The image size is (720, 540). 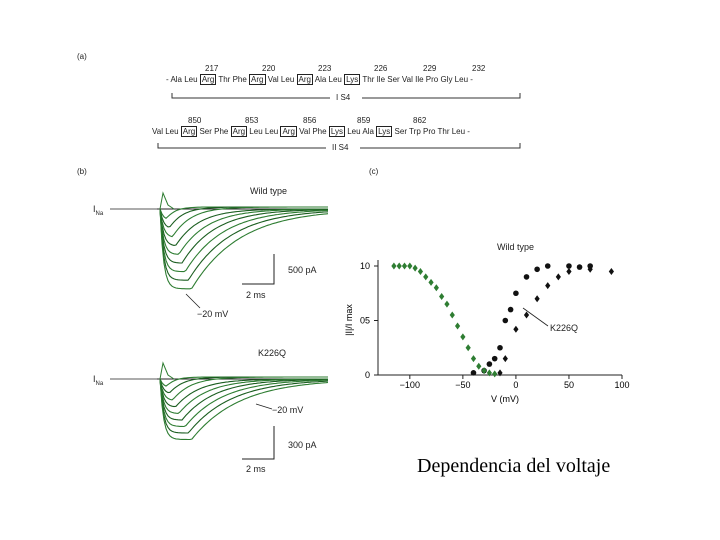 What do you see at coordinates (505, 399) in the screenshot?
I see `x-axis-label: V (mV)` at bounding box center [505, 399].